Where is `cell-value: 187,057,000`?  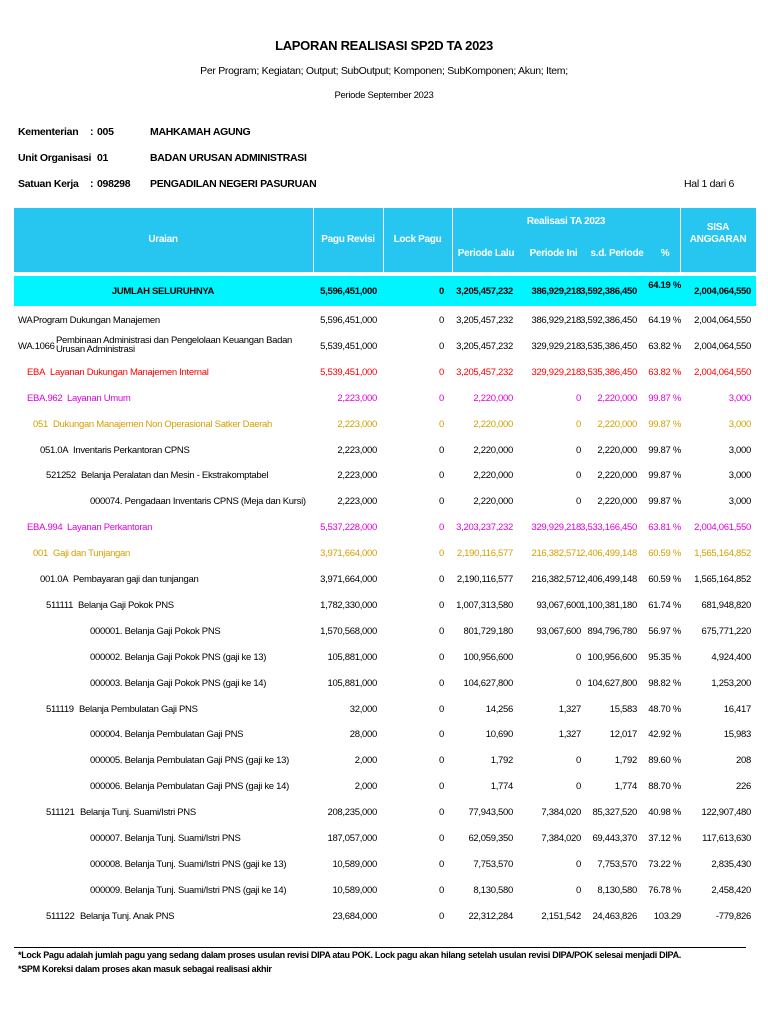
cell-value: 187,057,000 is located at coordinates (352, 838).